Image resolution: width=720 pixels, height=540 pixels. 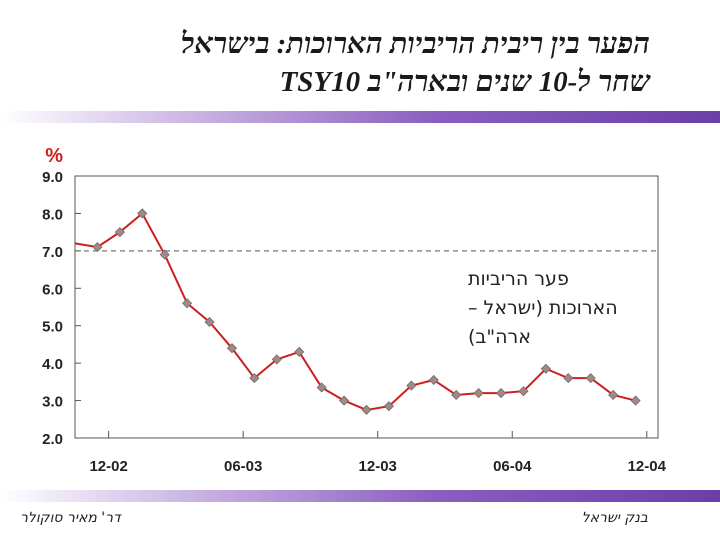 What do you see at coordinates (360, 496) in the screenshot?
I see `footer-divider-band` at bounding box center [360, 496].